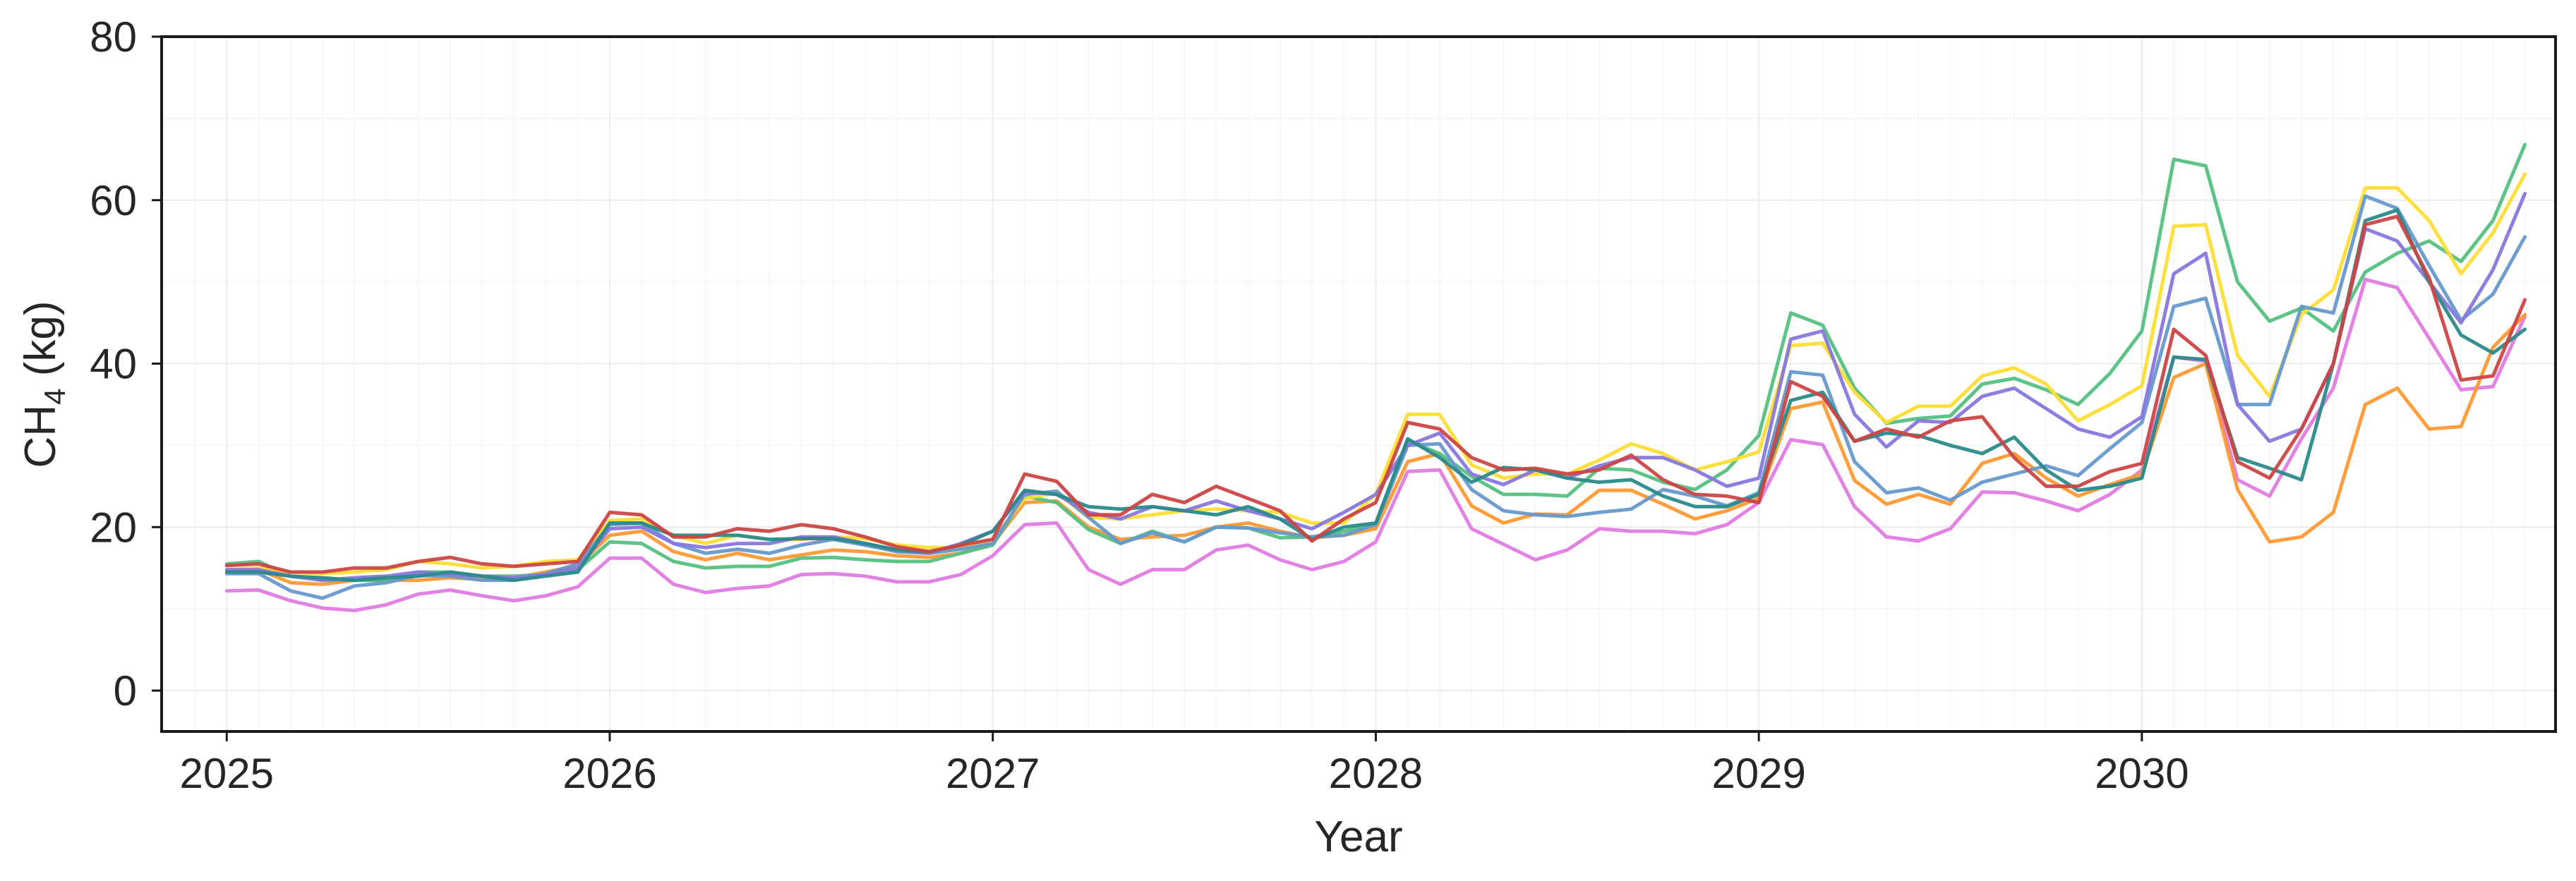 The width and height of the screenshot is (2576, 881). What do you see at coordinates (113, 200) in the screenshot?
I see `y-tick-label: 60` at bounding box center [113, 200].